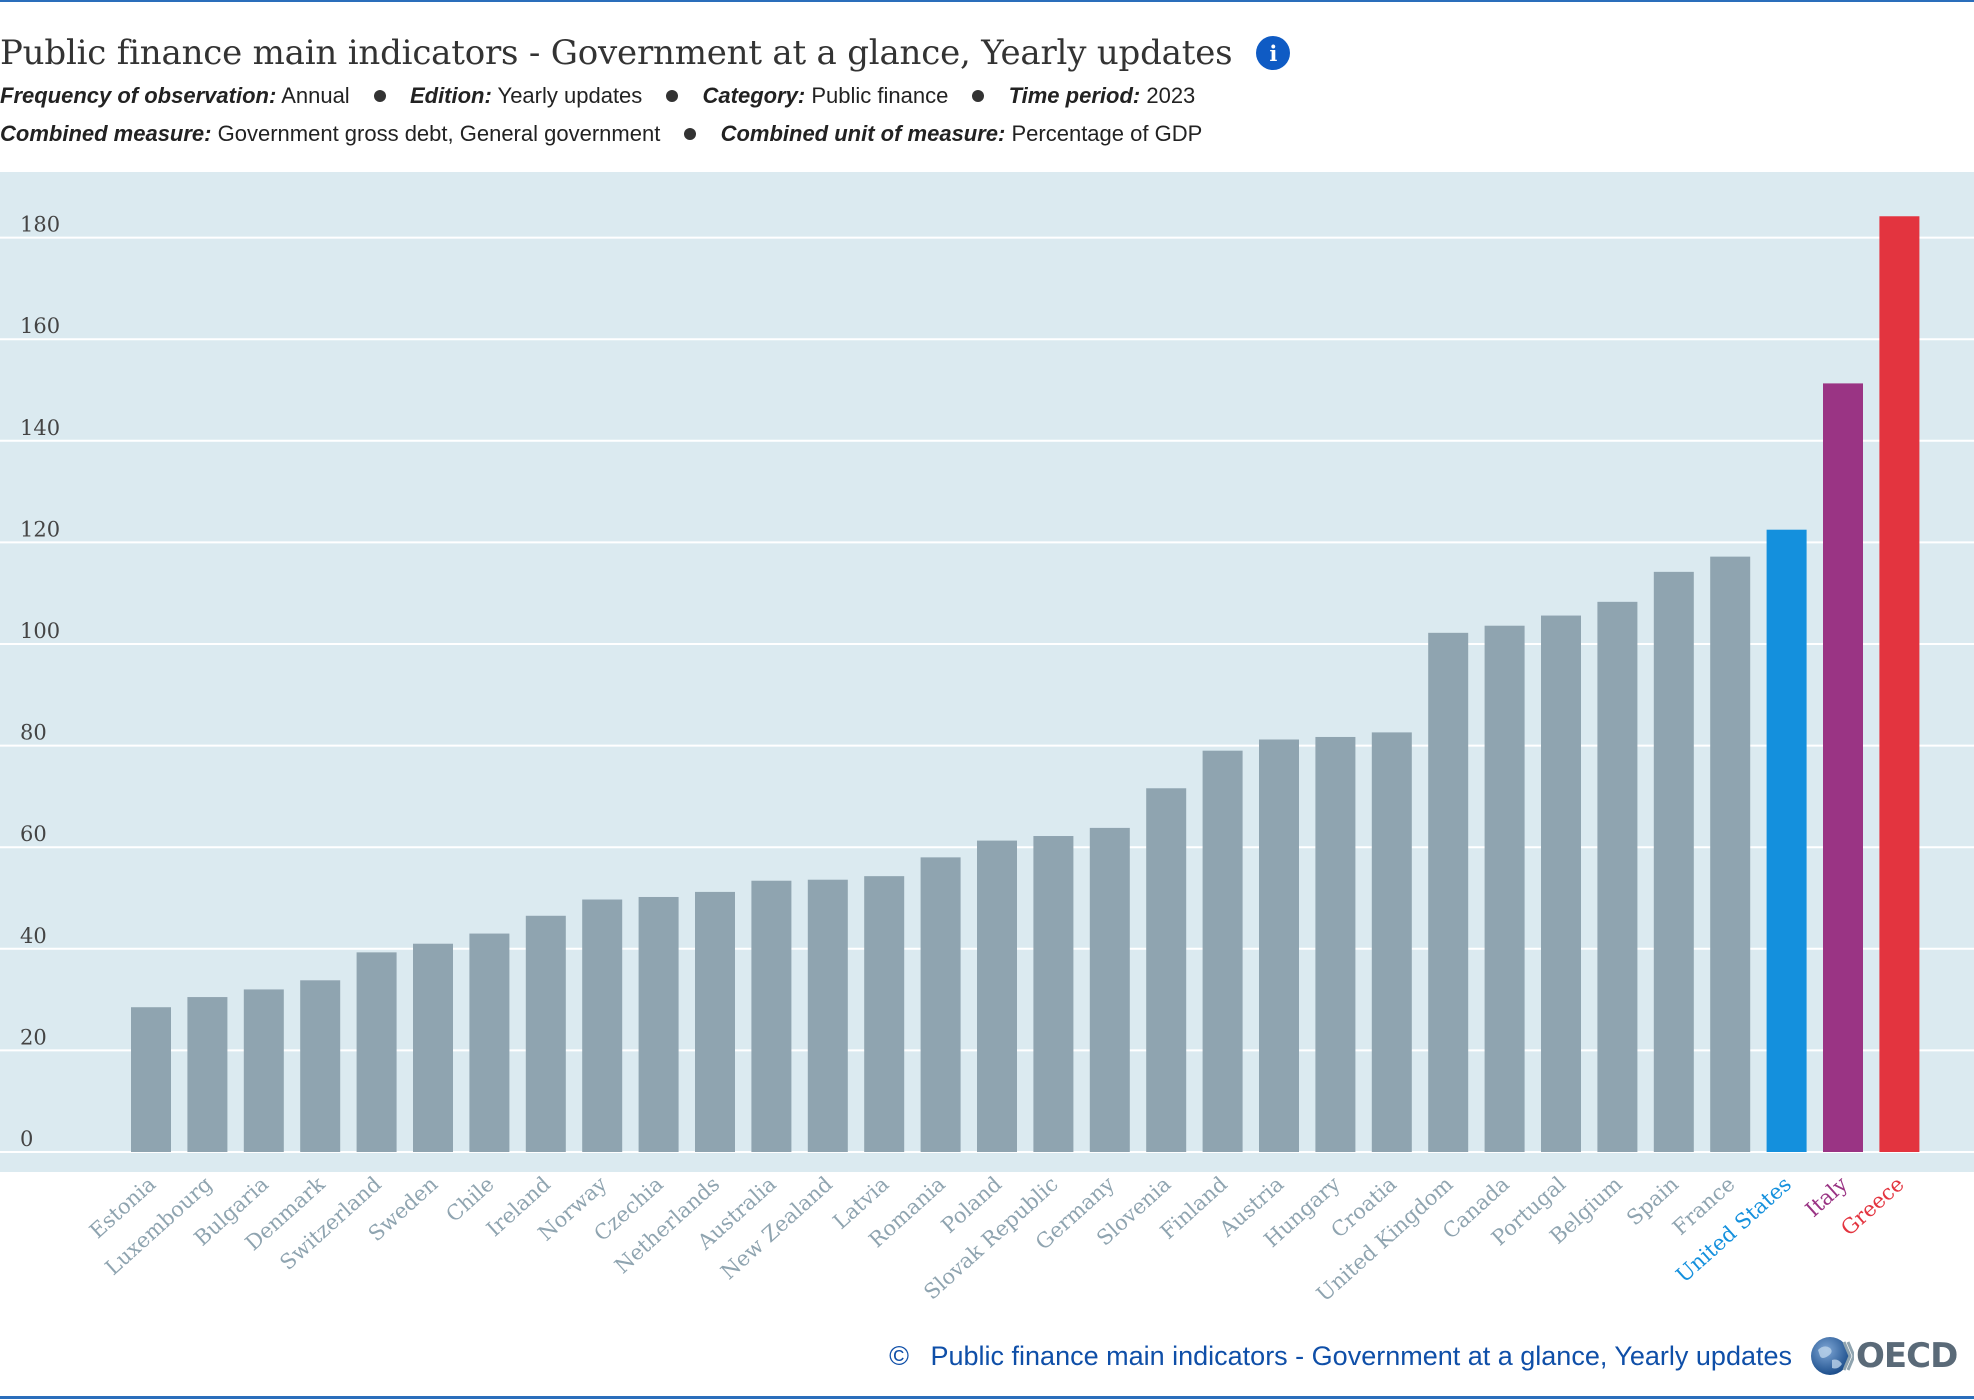 This screenshot has height=1400, width=1974. I want to click on y-tick-label: 160, so click(40, 326).